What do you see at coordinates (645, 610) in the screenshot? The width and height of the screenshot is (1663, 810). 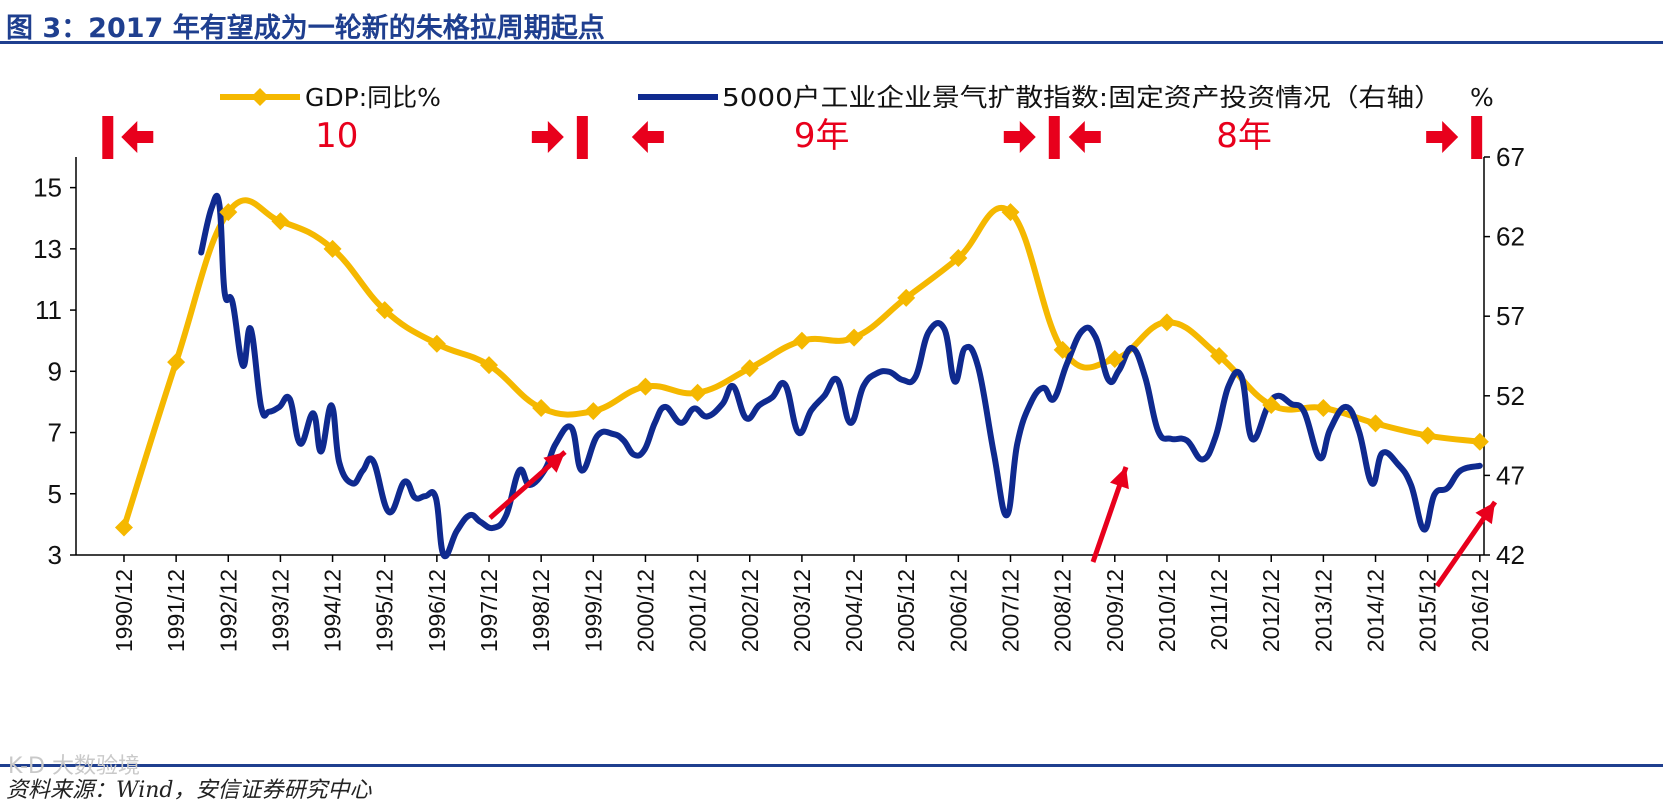 I see `x-tick-label: 2000/12` at bounding box center [645, 610].